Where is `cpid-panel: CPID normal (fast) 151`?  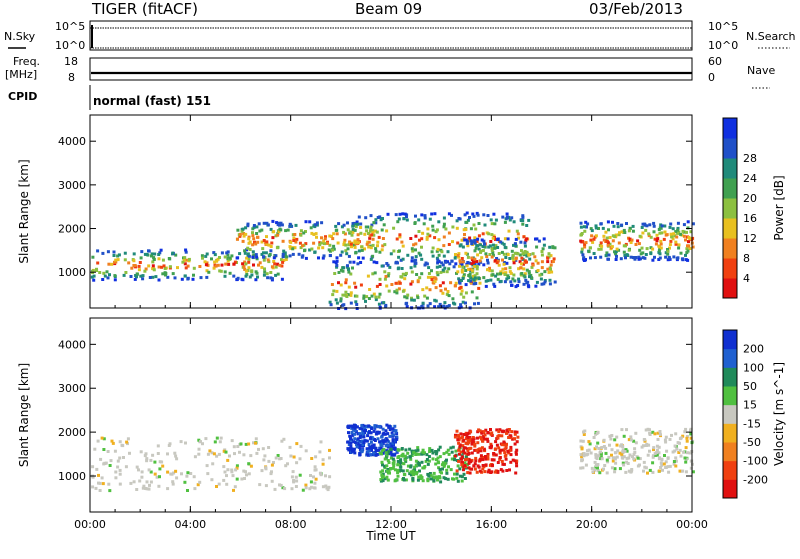 cpid-panel: CPID normal (fast) 151 is located at coordinates (109, 97).